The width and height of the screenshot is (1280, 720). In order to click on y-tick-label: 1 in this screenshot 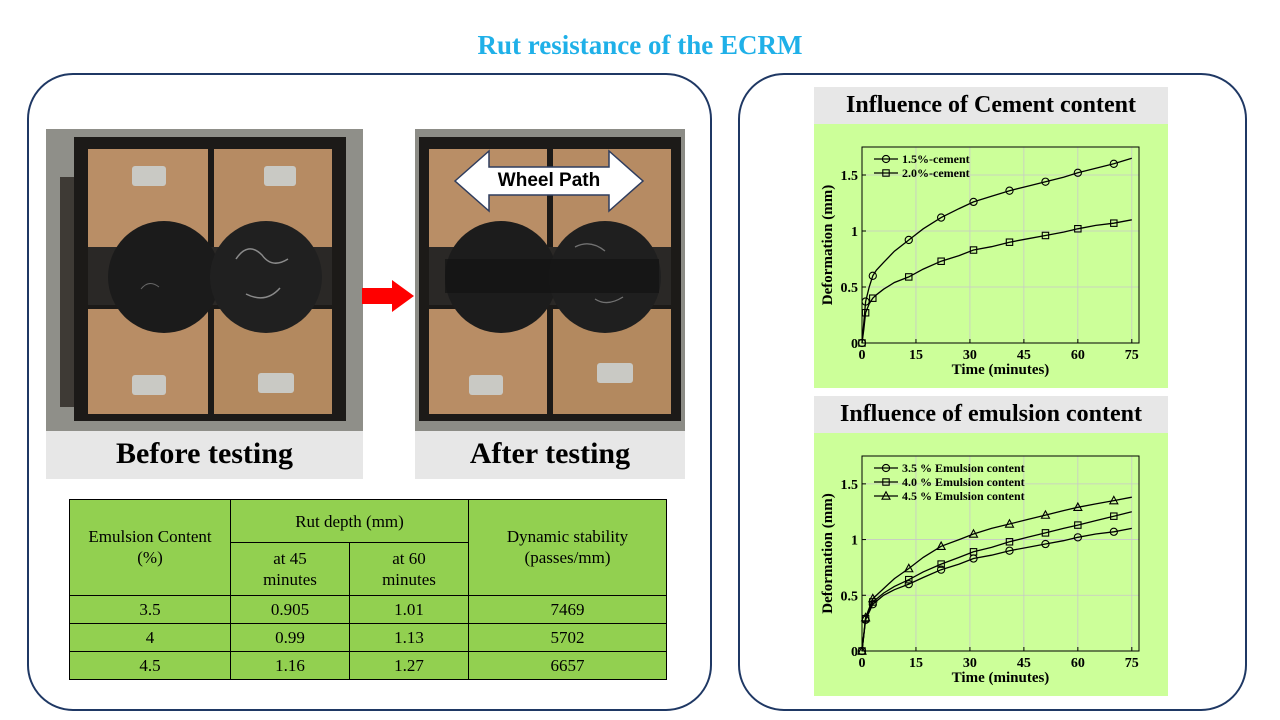, I will do `click(854, 232)`.